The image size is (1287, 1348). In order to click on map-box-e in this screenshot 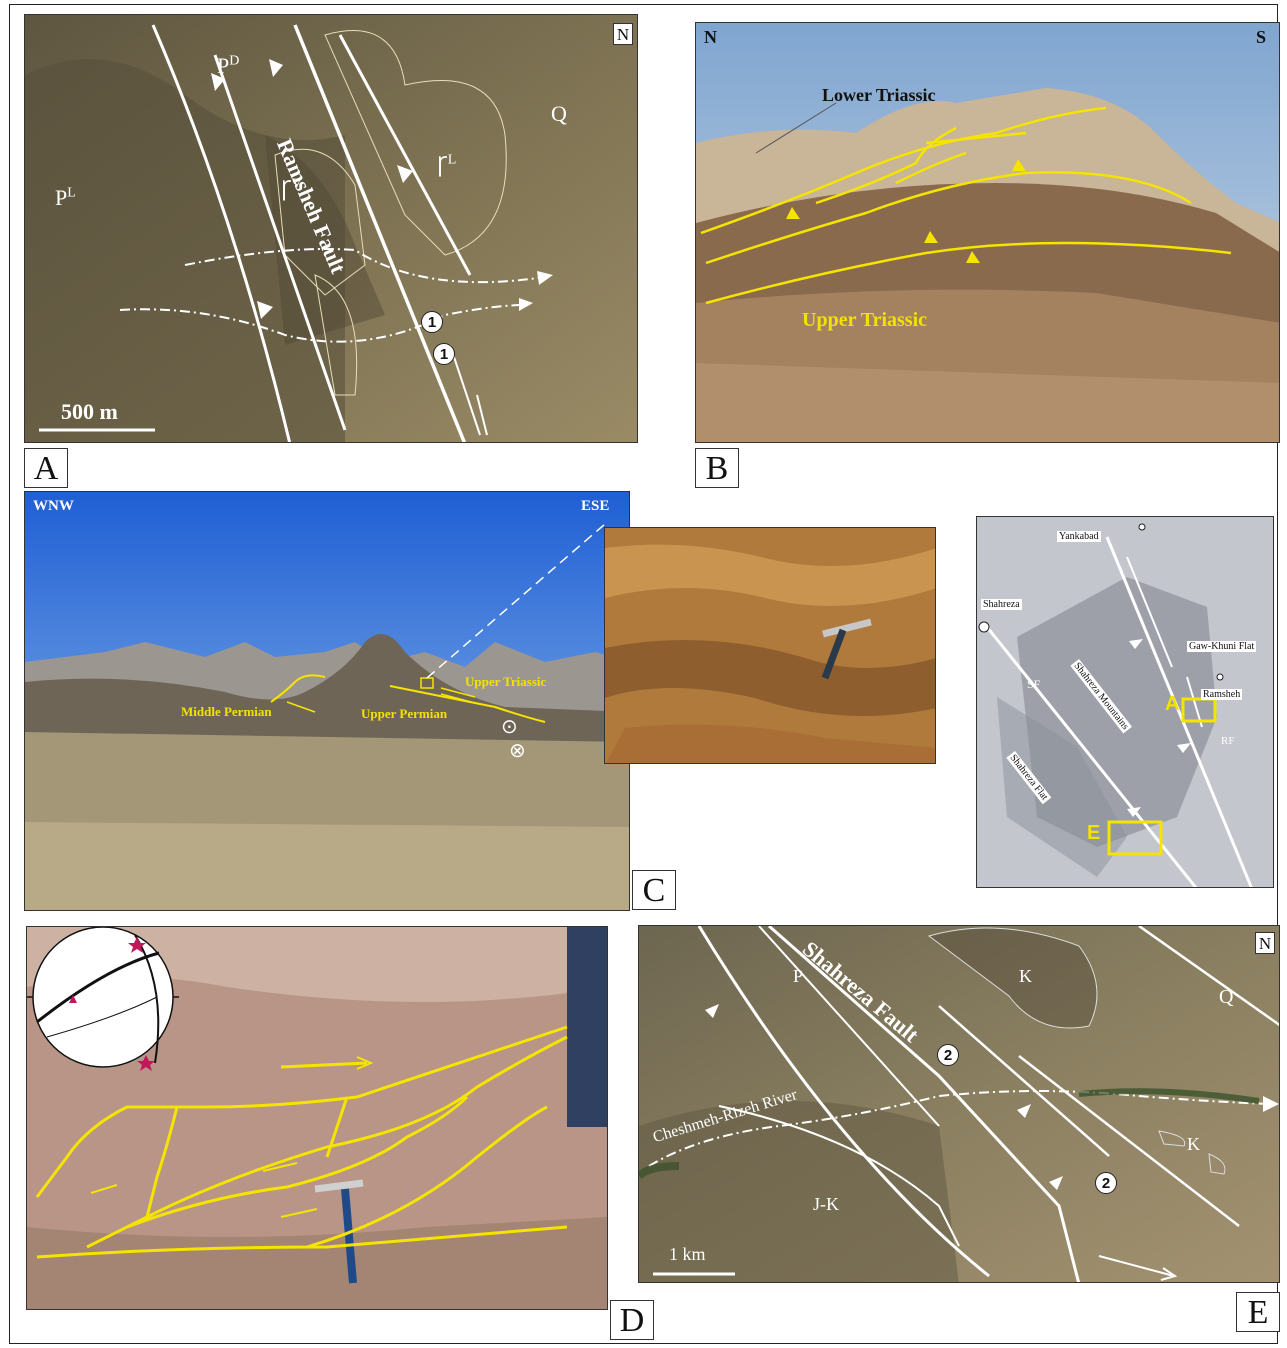, I will do `click(1135, 838)`.